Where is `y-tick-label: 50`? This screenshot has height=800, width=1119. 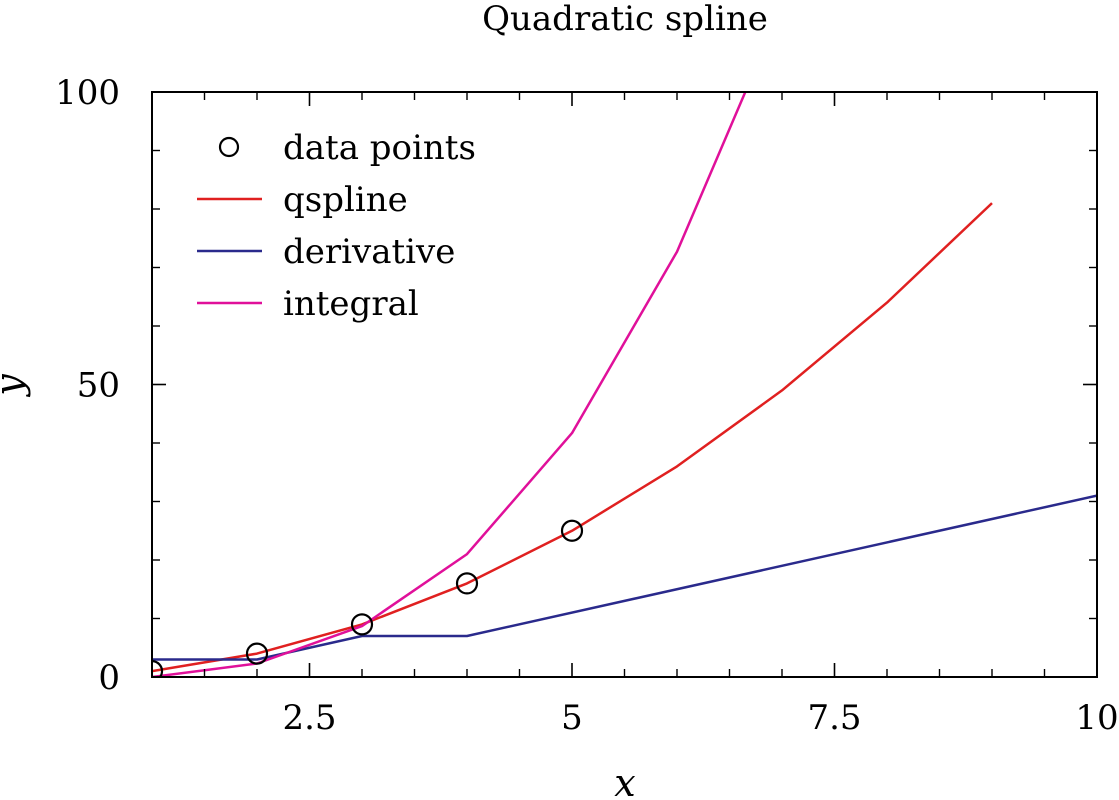
y-tick-label: 50 is located at coordinates (98, 386).